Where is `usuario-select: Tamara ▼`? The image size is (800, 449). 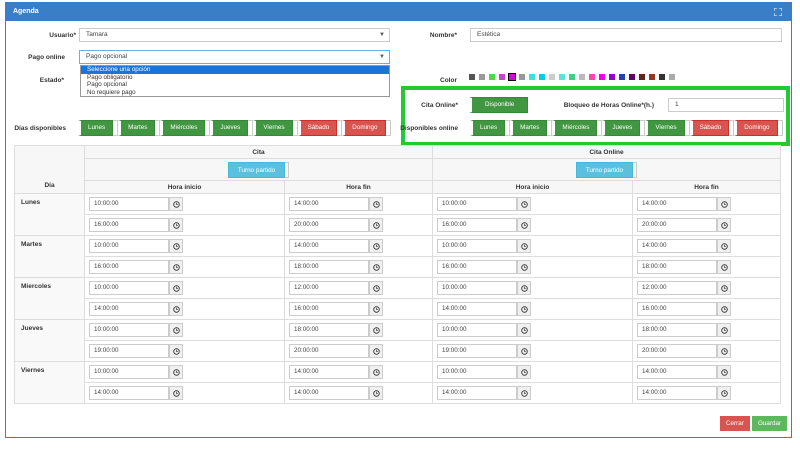
usuario-select: Tamara ▼ is located at coordinates (234, 35).